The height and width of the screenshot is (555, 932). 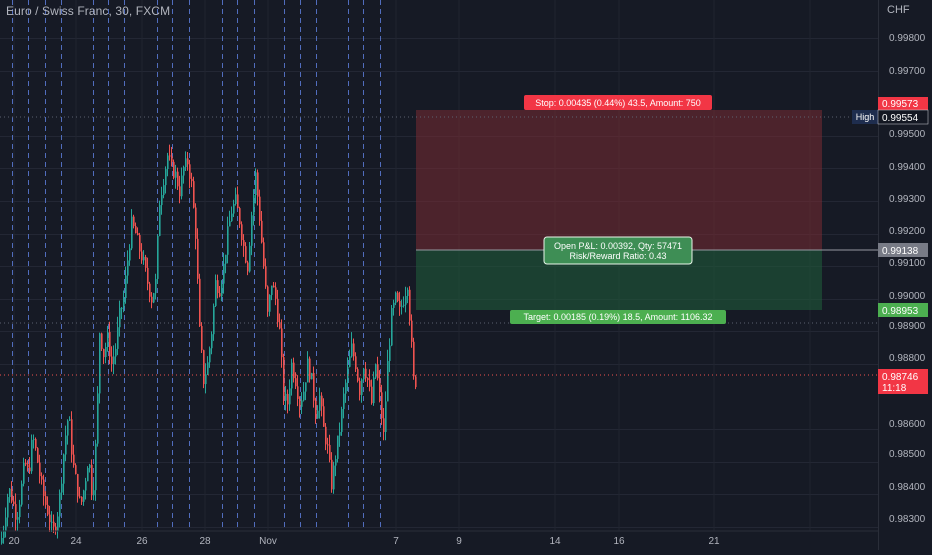 What do you see at coordinates (900, 377) in the screenshot?
I see `last-price-text: 0.98746` at bounding box center [900, 377].